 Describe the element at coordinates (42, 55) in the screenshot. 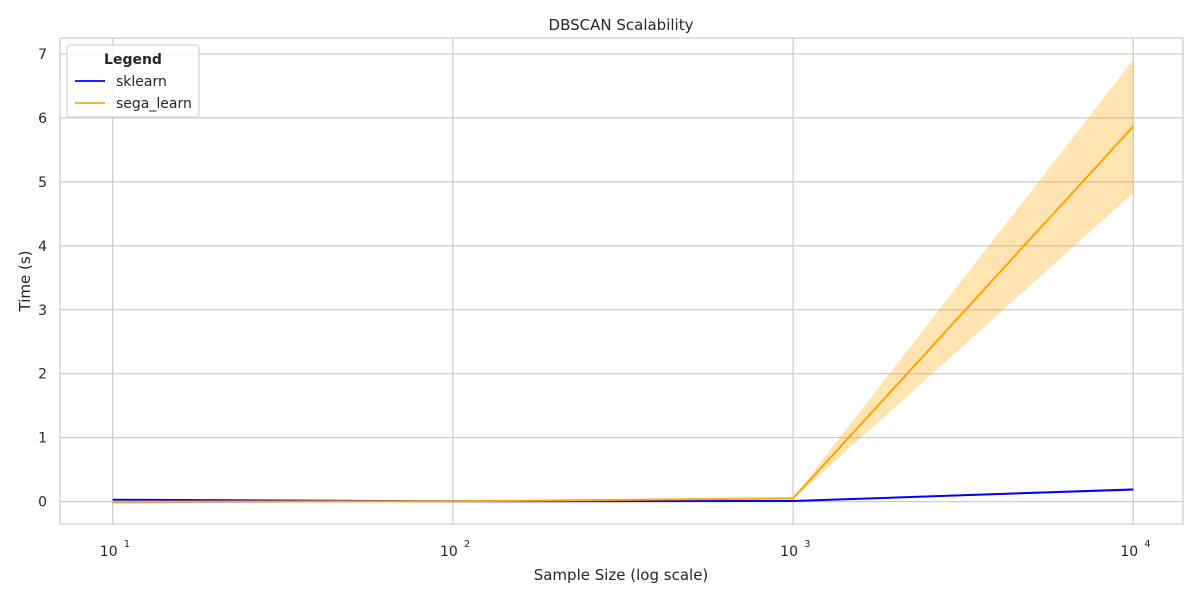

I see `y-tick-label-7: 7` at that location.